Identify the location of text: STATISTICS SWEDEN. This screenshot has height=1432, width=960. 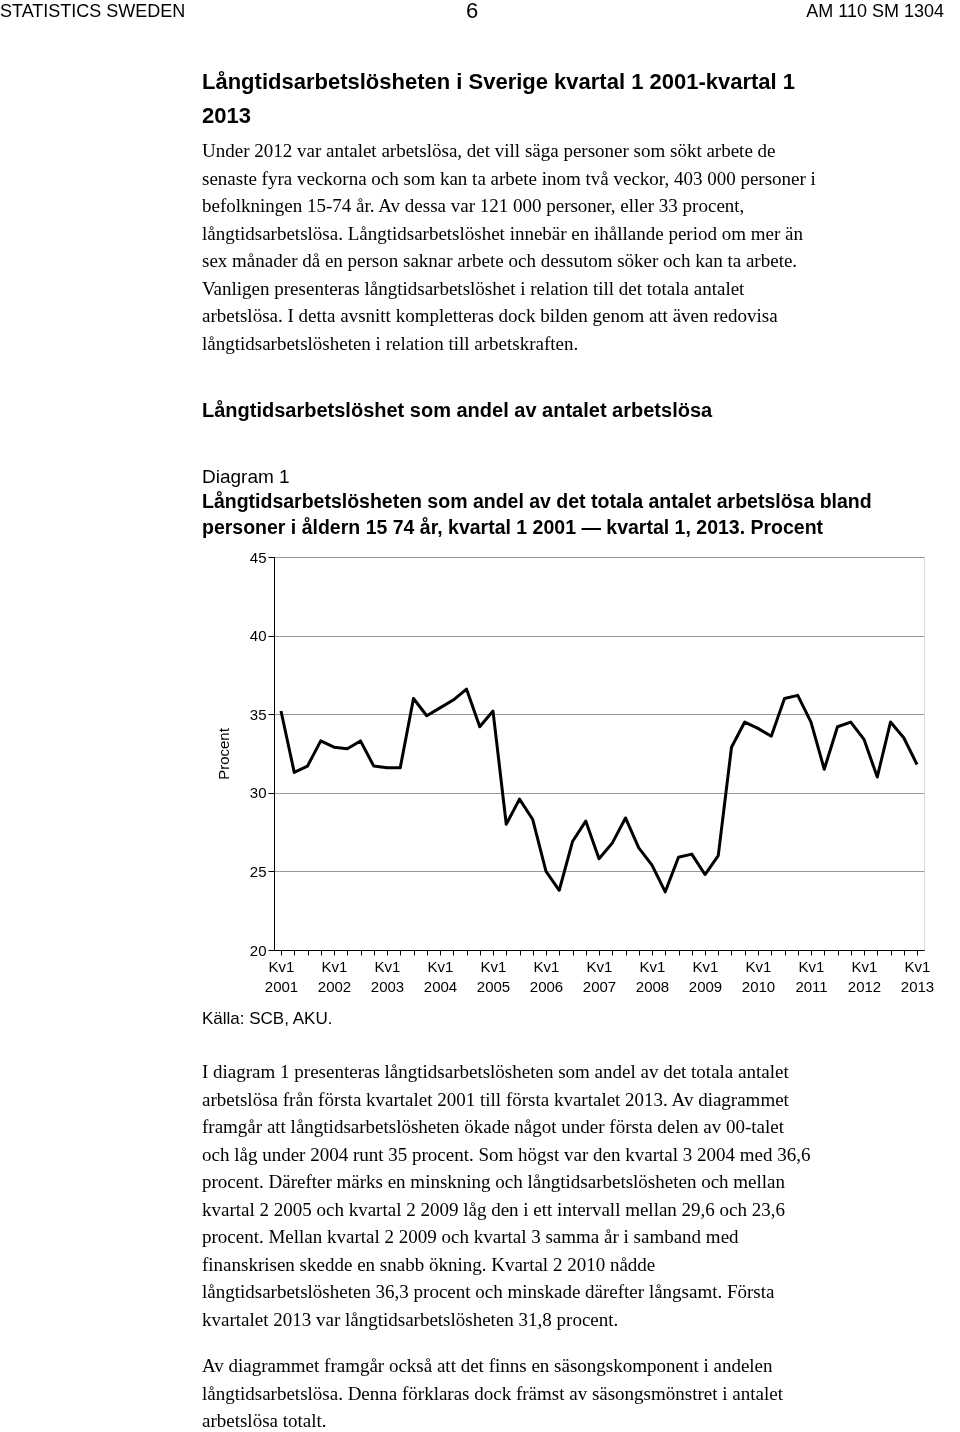
(93, 11).